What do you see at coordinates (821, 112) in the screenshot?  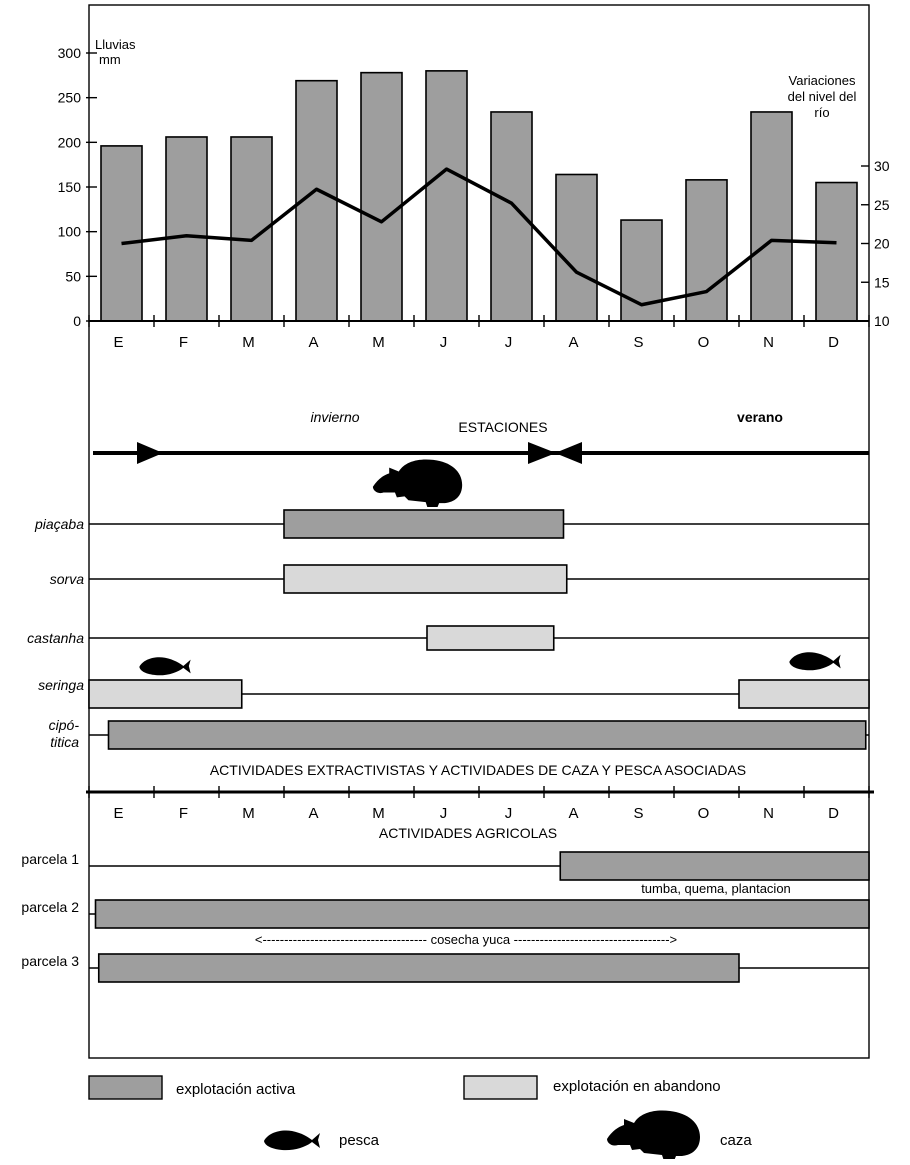 I see `river-axis-title-3: río` at bounding box center [821, 112].